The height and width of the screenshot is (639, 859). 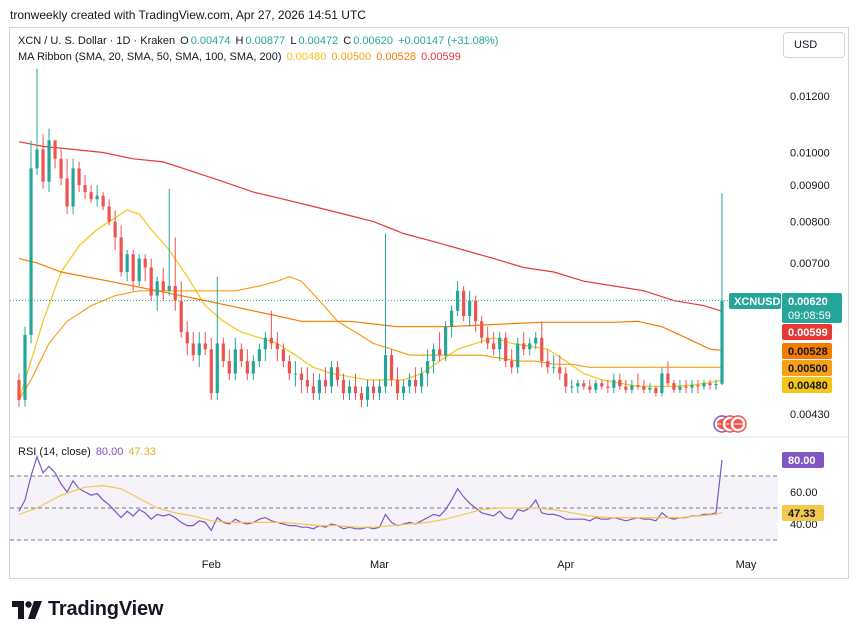 I want to click on last-price-tag: XCNUSD 0.00620 09:08:59, so click(x=785, y=308).